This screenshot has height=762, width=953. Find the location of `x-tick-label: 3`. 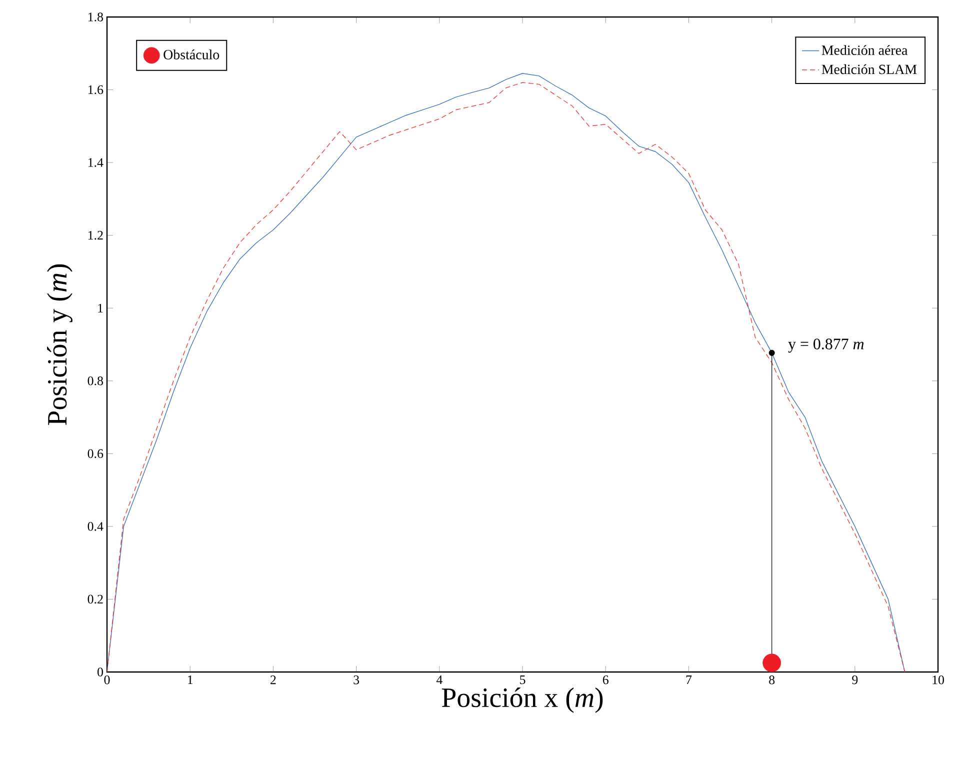

x-tick-label: 3 is located at coordinates (357, 680).